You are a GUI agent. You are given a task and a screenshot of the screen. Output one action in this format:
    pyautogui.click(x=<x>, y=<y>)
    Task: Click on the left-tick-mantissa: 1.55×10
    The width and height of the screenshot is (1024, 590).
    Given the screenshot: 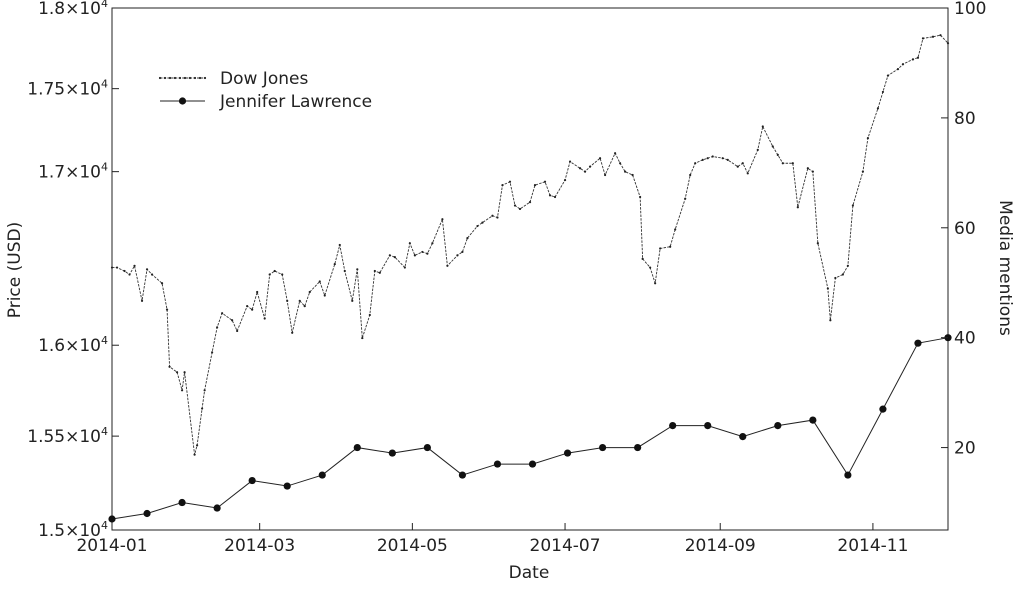 What is the action you would take?
    pyautogui.click(x=64, y=437)
    